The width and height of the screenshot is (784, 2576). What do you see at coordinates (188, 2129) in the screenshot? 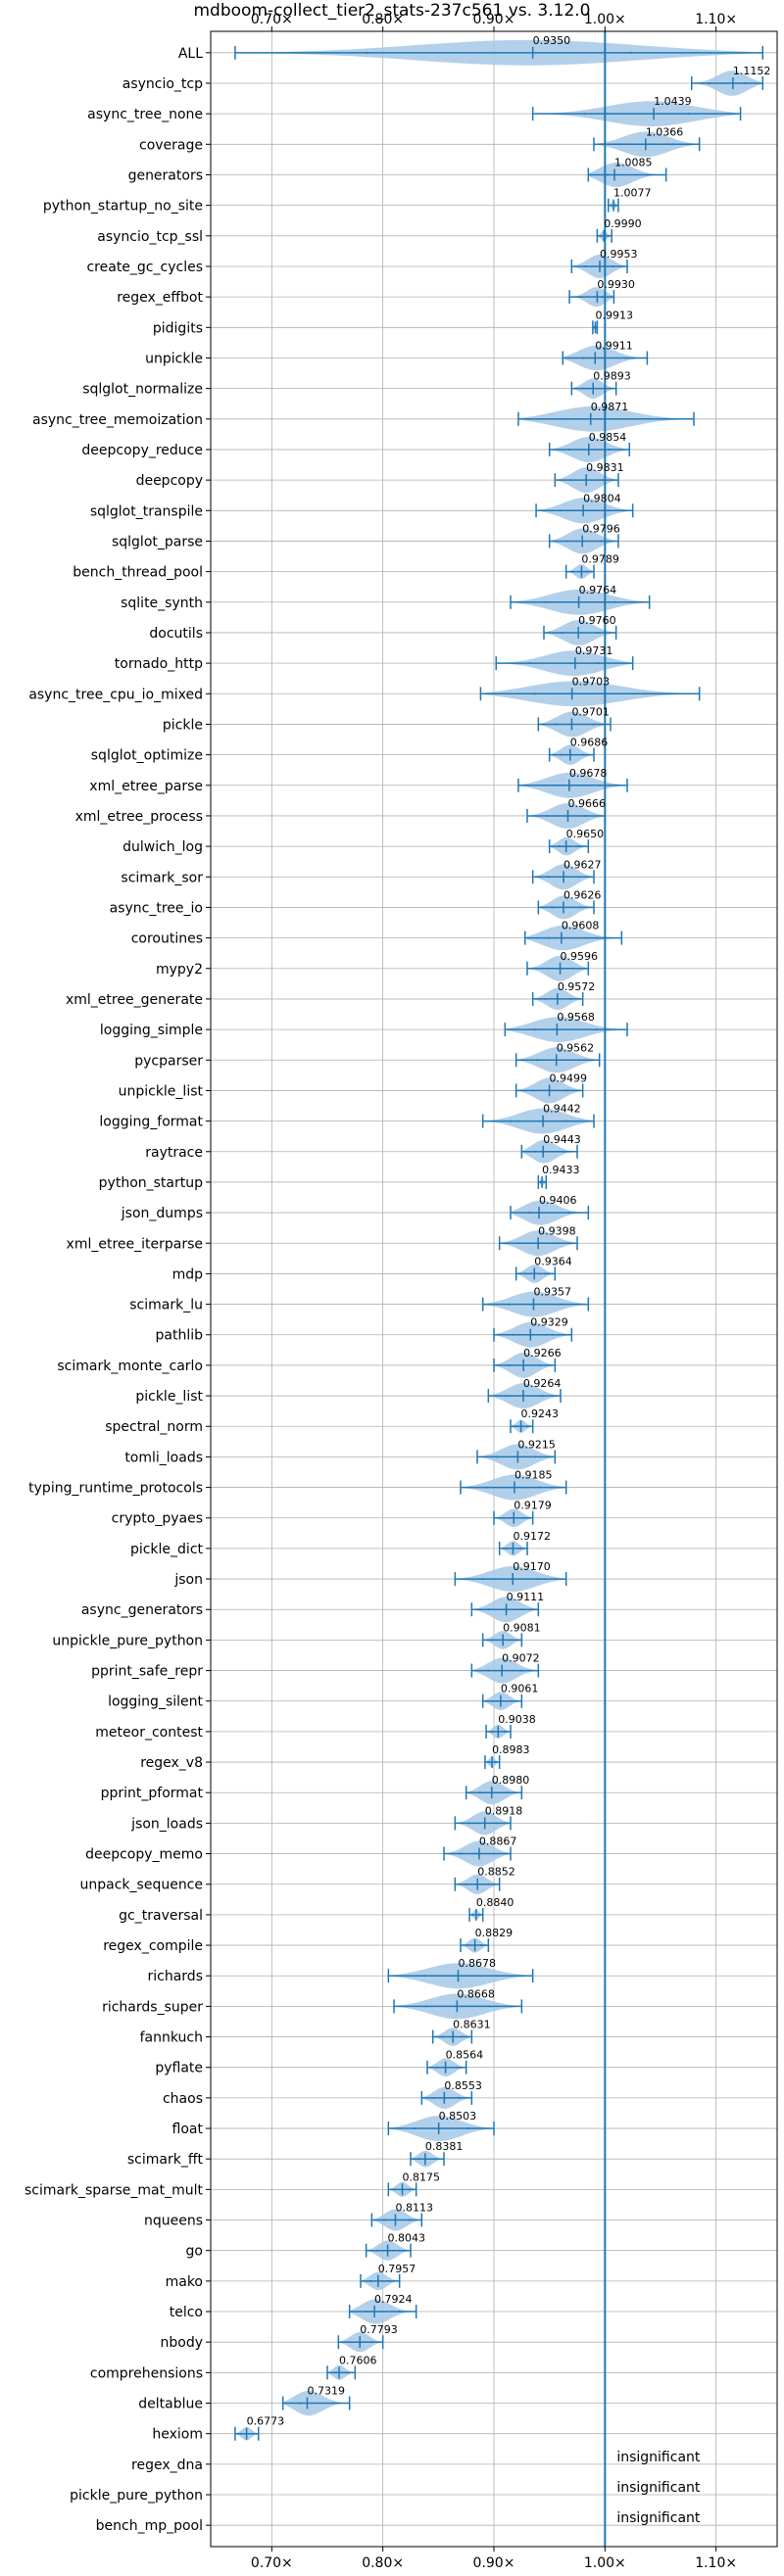
I see `benchmark-label: float` at bounding box center [188, 2129].